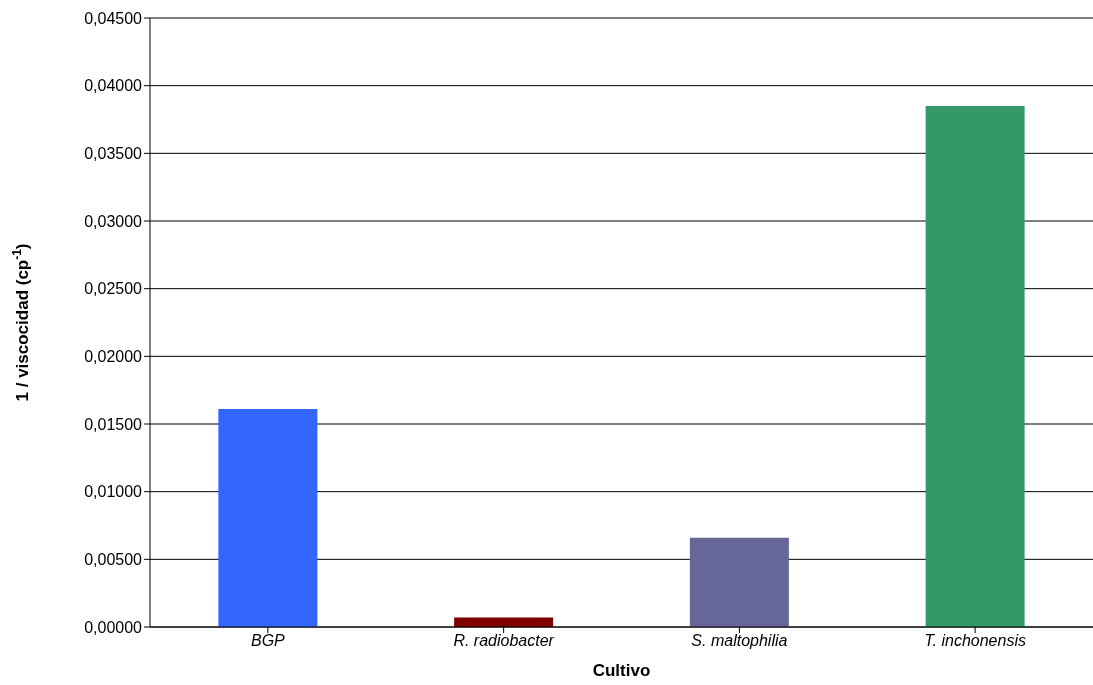 Image resolution: width=1093 pixels, height=685 pixels. What do you see at coordinates (113, 357) in the screenshot?
I see `y-tick-label: 0,02000` at bounding box center [113, 357].